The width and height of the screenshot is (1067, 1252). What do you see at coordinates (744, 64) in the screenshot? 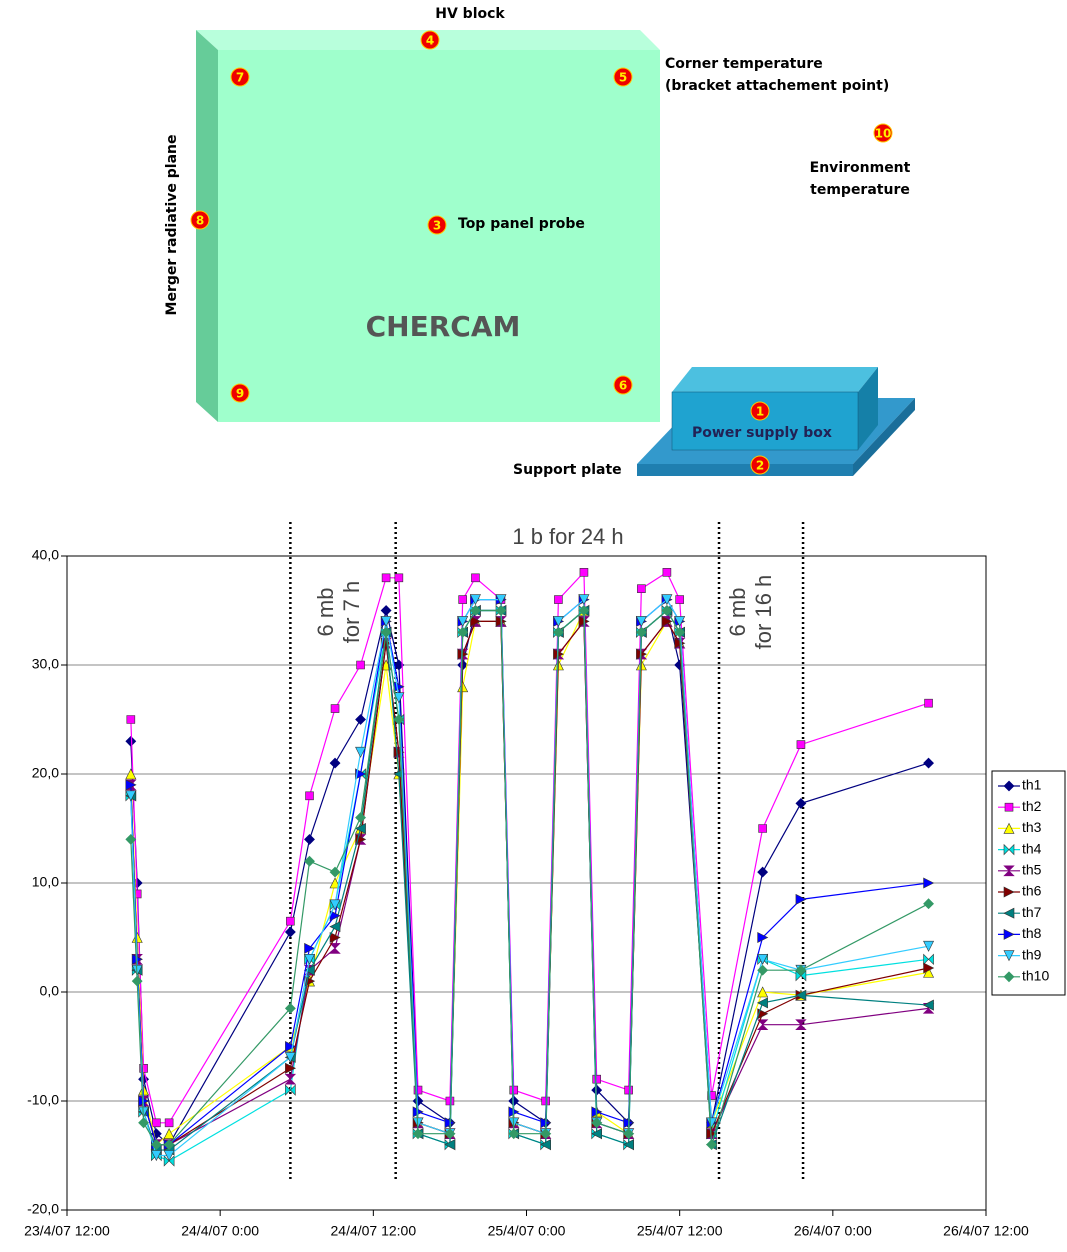
I see `label: Corner temperature` at bounding box center [744, 64].